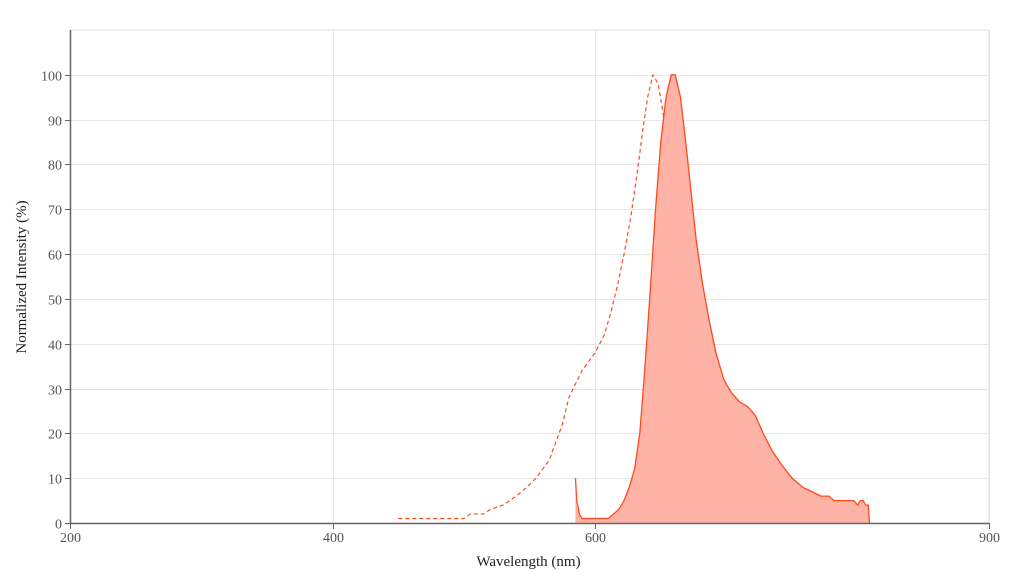 The image size is (1010, 574). Describe the element at coordinates (989, 538) in the screenshot. I see `x-tick-label: 900` at that location.